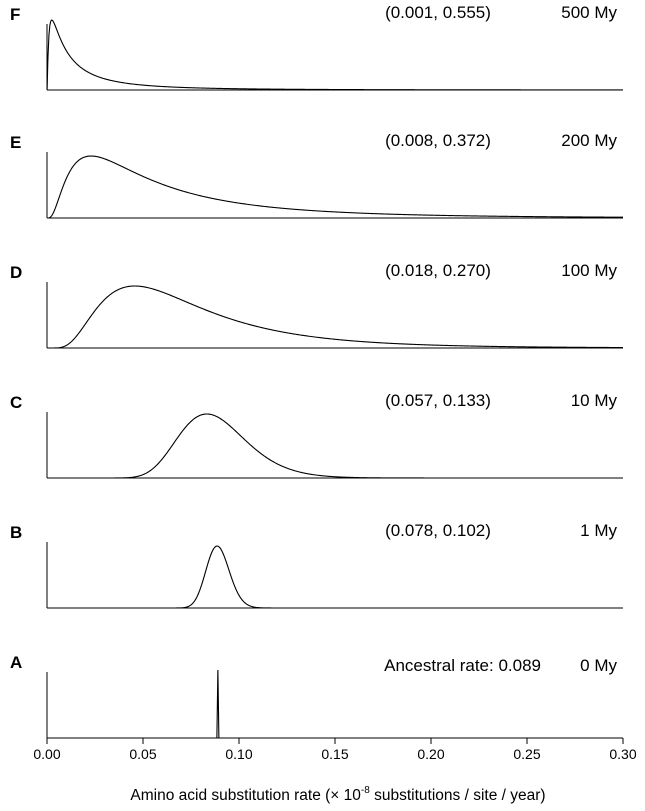  What do you see at coordinates (589, 140) in the screenshot?
I see `time-label: 200 My` at bounding box center [589, 140].